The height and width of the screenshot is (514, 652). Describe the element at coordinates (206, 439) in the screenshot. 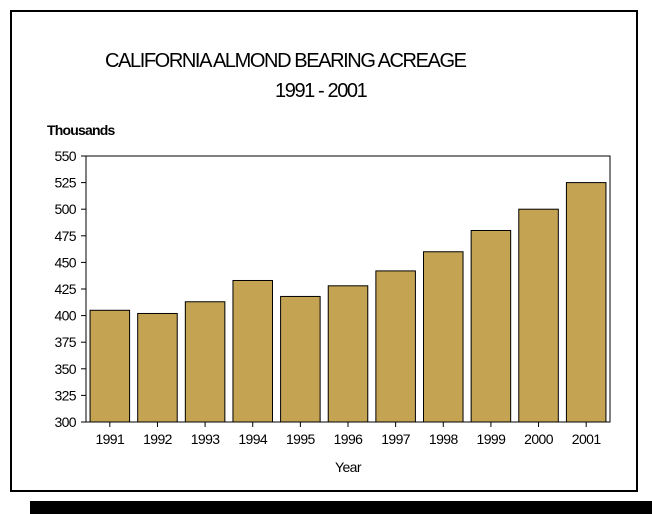

I see `x-tick-label: 1993` at that location.